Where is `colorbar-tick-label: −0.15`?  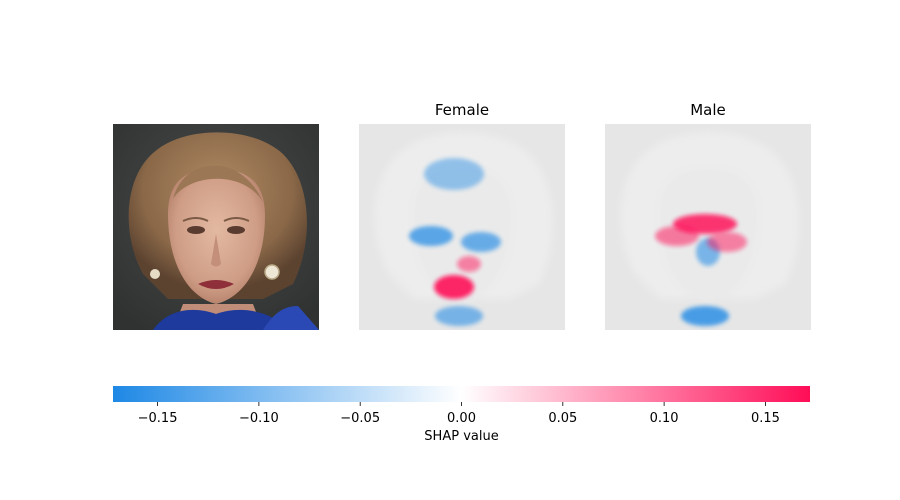 colorbar-tick-label: −0.15 is located at coordinates (158, 418).